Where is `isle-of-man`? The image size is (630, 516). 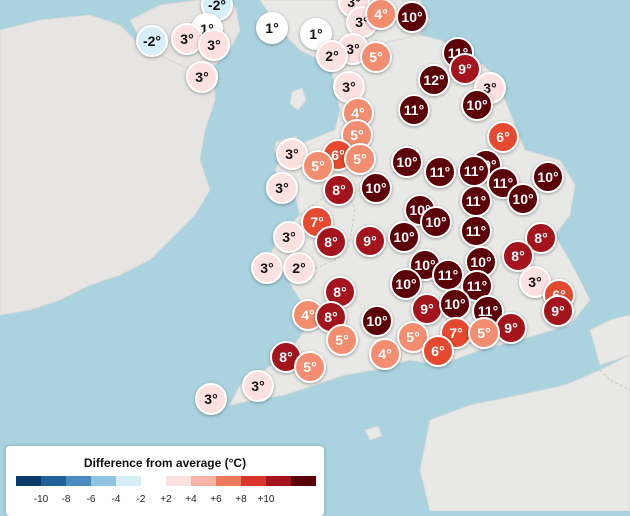
isle-of-man is located at coordinates (298, 99).